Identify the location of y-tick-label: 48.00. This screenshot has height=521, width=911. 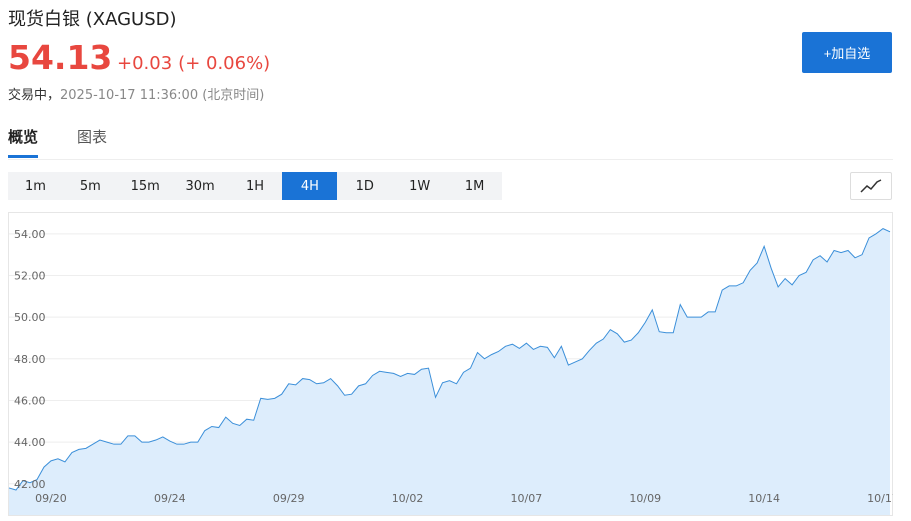
(30, 359).